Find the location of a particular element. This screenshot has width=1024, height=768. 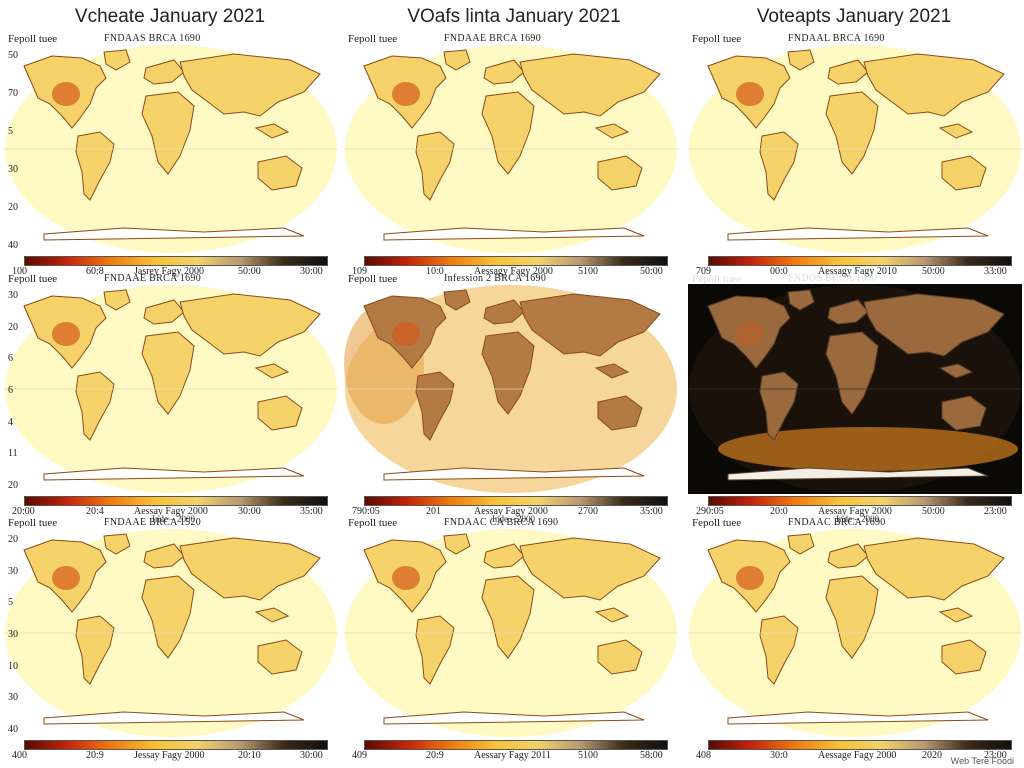

colorbar-label: 50:00 is located at coordinates (933, 511).